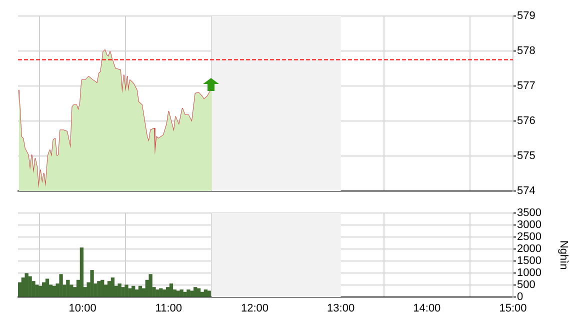 The width and height of the screenshot is (570, 320). Describe the element at coordinates (529, 249) in the screenshot. I see `y-tick-label: 2000` at that location.